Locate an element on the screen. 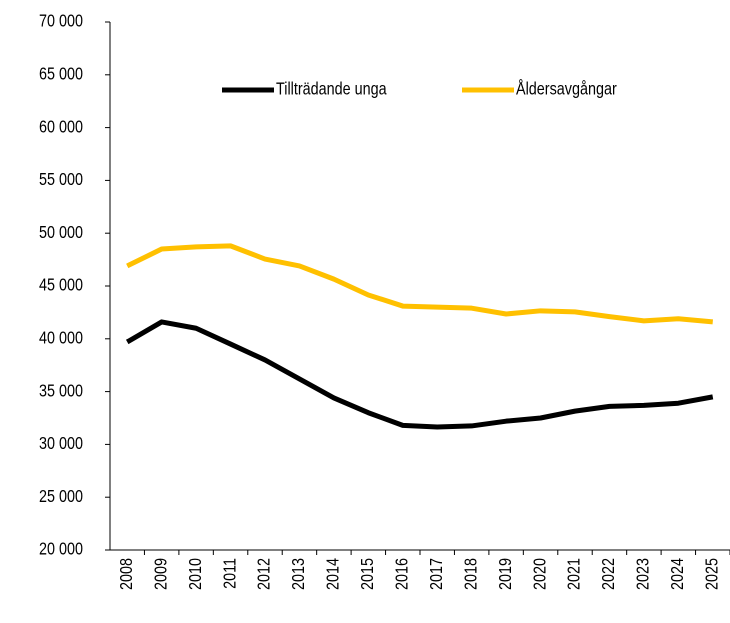  x-tick-label: 2015 is located at coordinates (368, 574).